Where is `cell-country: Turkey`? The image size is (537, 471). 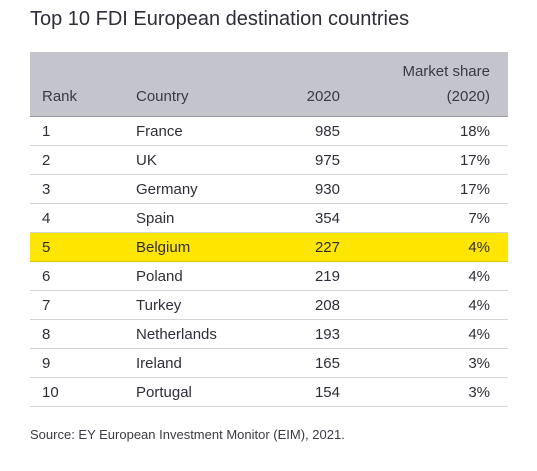
cell-country: Turkey is located at coordinates (159, 305).